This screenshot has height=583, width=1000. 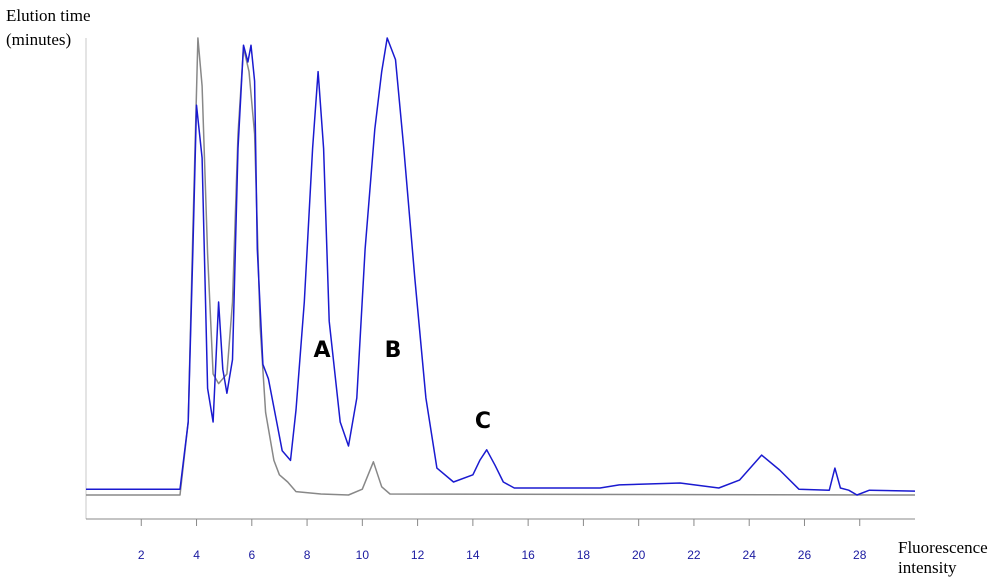 I want to click on x-tick-label: 26, so click(x=805, y=555).